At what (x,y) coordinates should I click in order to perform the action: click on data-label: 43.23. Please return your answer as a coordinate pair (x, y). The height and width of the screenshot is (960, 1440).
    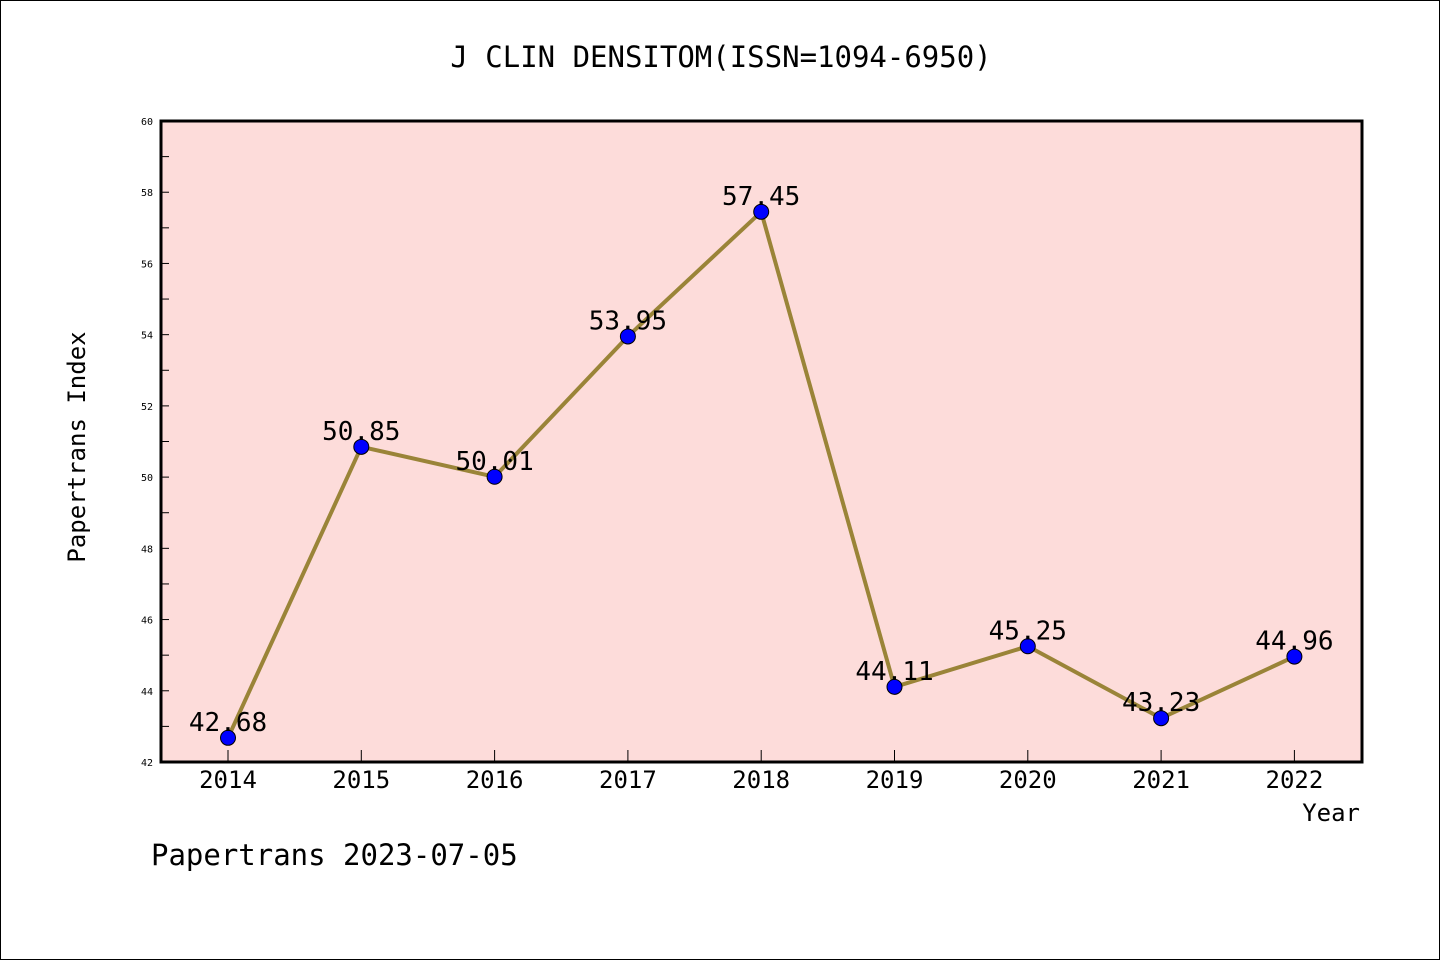
    Looking at the image, I should click on (1161, 703).